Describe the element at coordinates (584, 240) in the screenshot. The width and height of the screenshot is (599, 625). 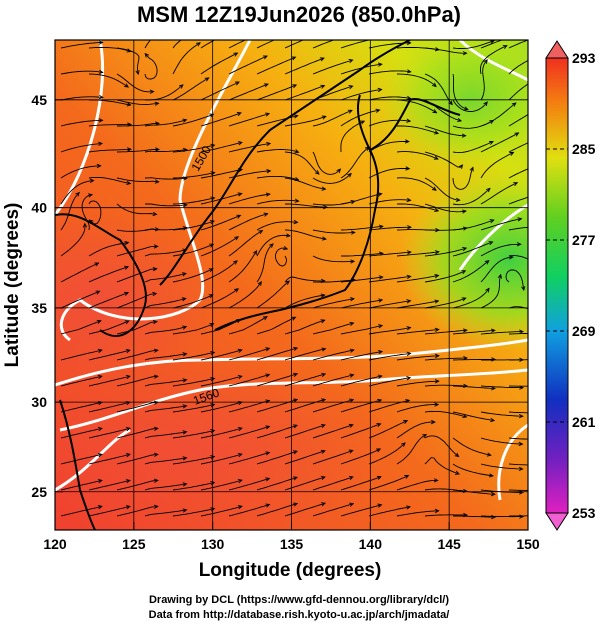
I see `colorbar-tick-label: 277` at that location.